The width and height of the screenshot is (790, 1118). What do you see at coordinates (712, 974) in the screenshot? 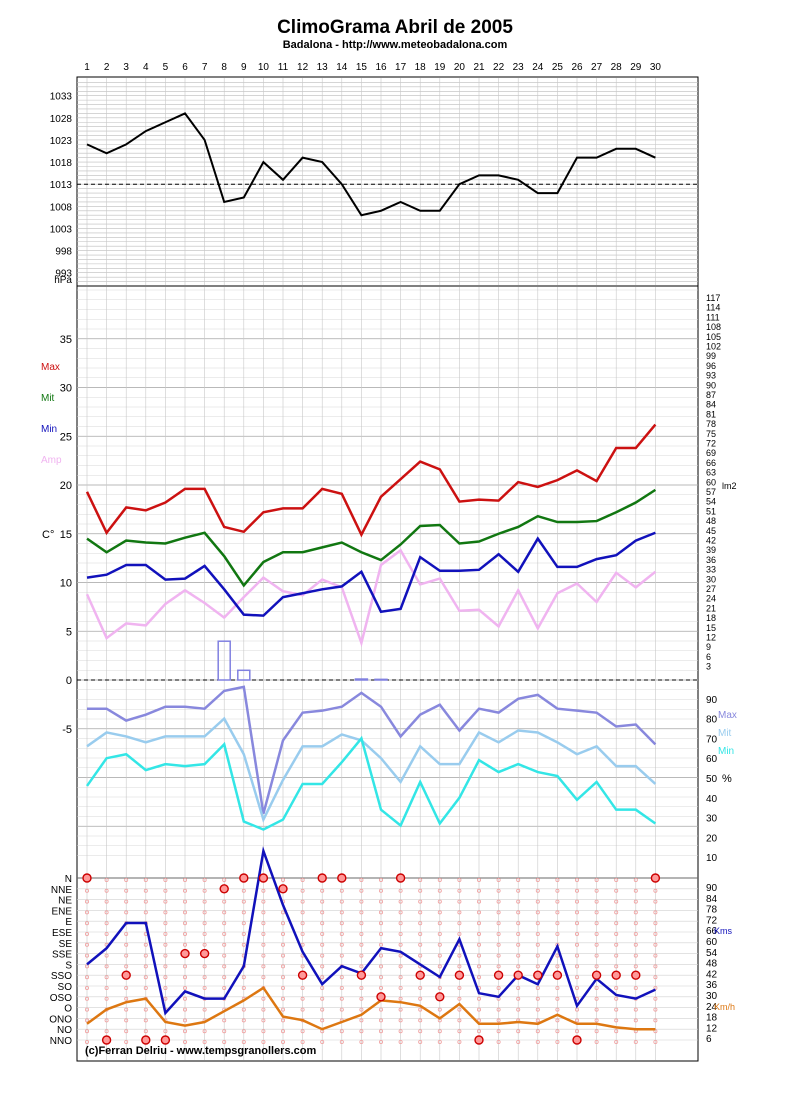
I see `wind-tick-label: 42` at bounding box center [712, 974].